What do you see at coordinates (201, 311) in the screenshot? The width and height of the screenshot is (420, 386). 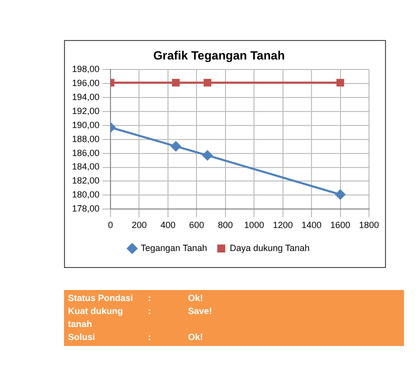 I see `text: Save!` at bounding box center [201, 311].